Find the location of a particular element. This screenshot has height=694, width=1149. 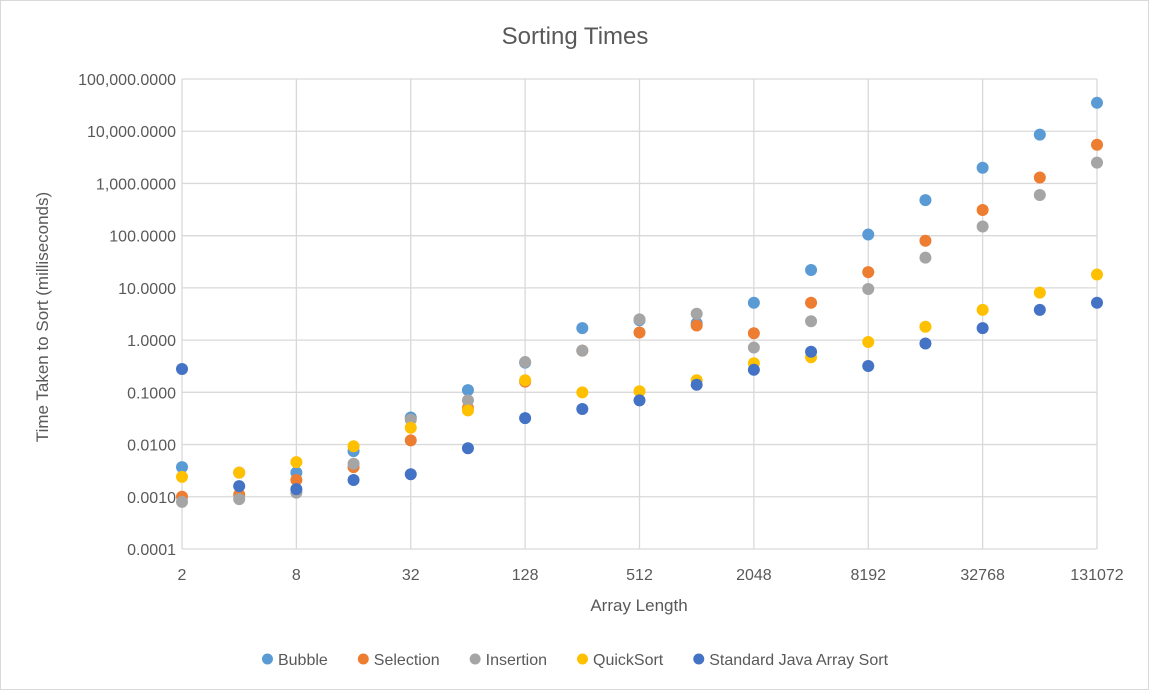

x-axis-tick-labels: 2 8 32 128 512 2048 8192 32768 131072 is located at coordinates (651, 575).